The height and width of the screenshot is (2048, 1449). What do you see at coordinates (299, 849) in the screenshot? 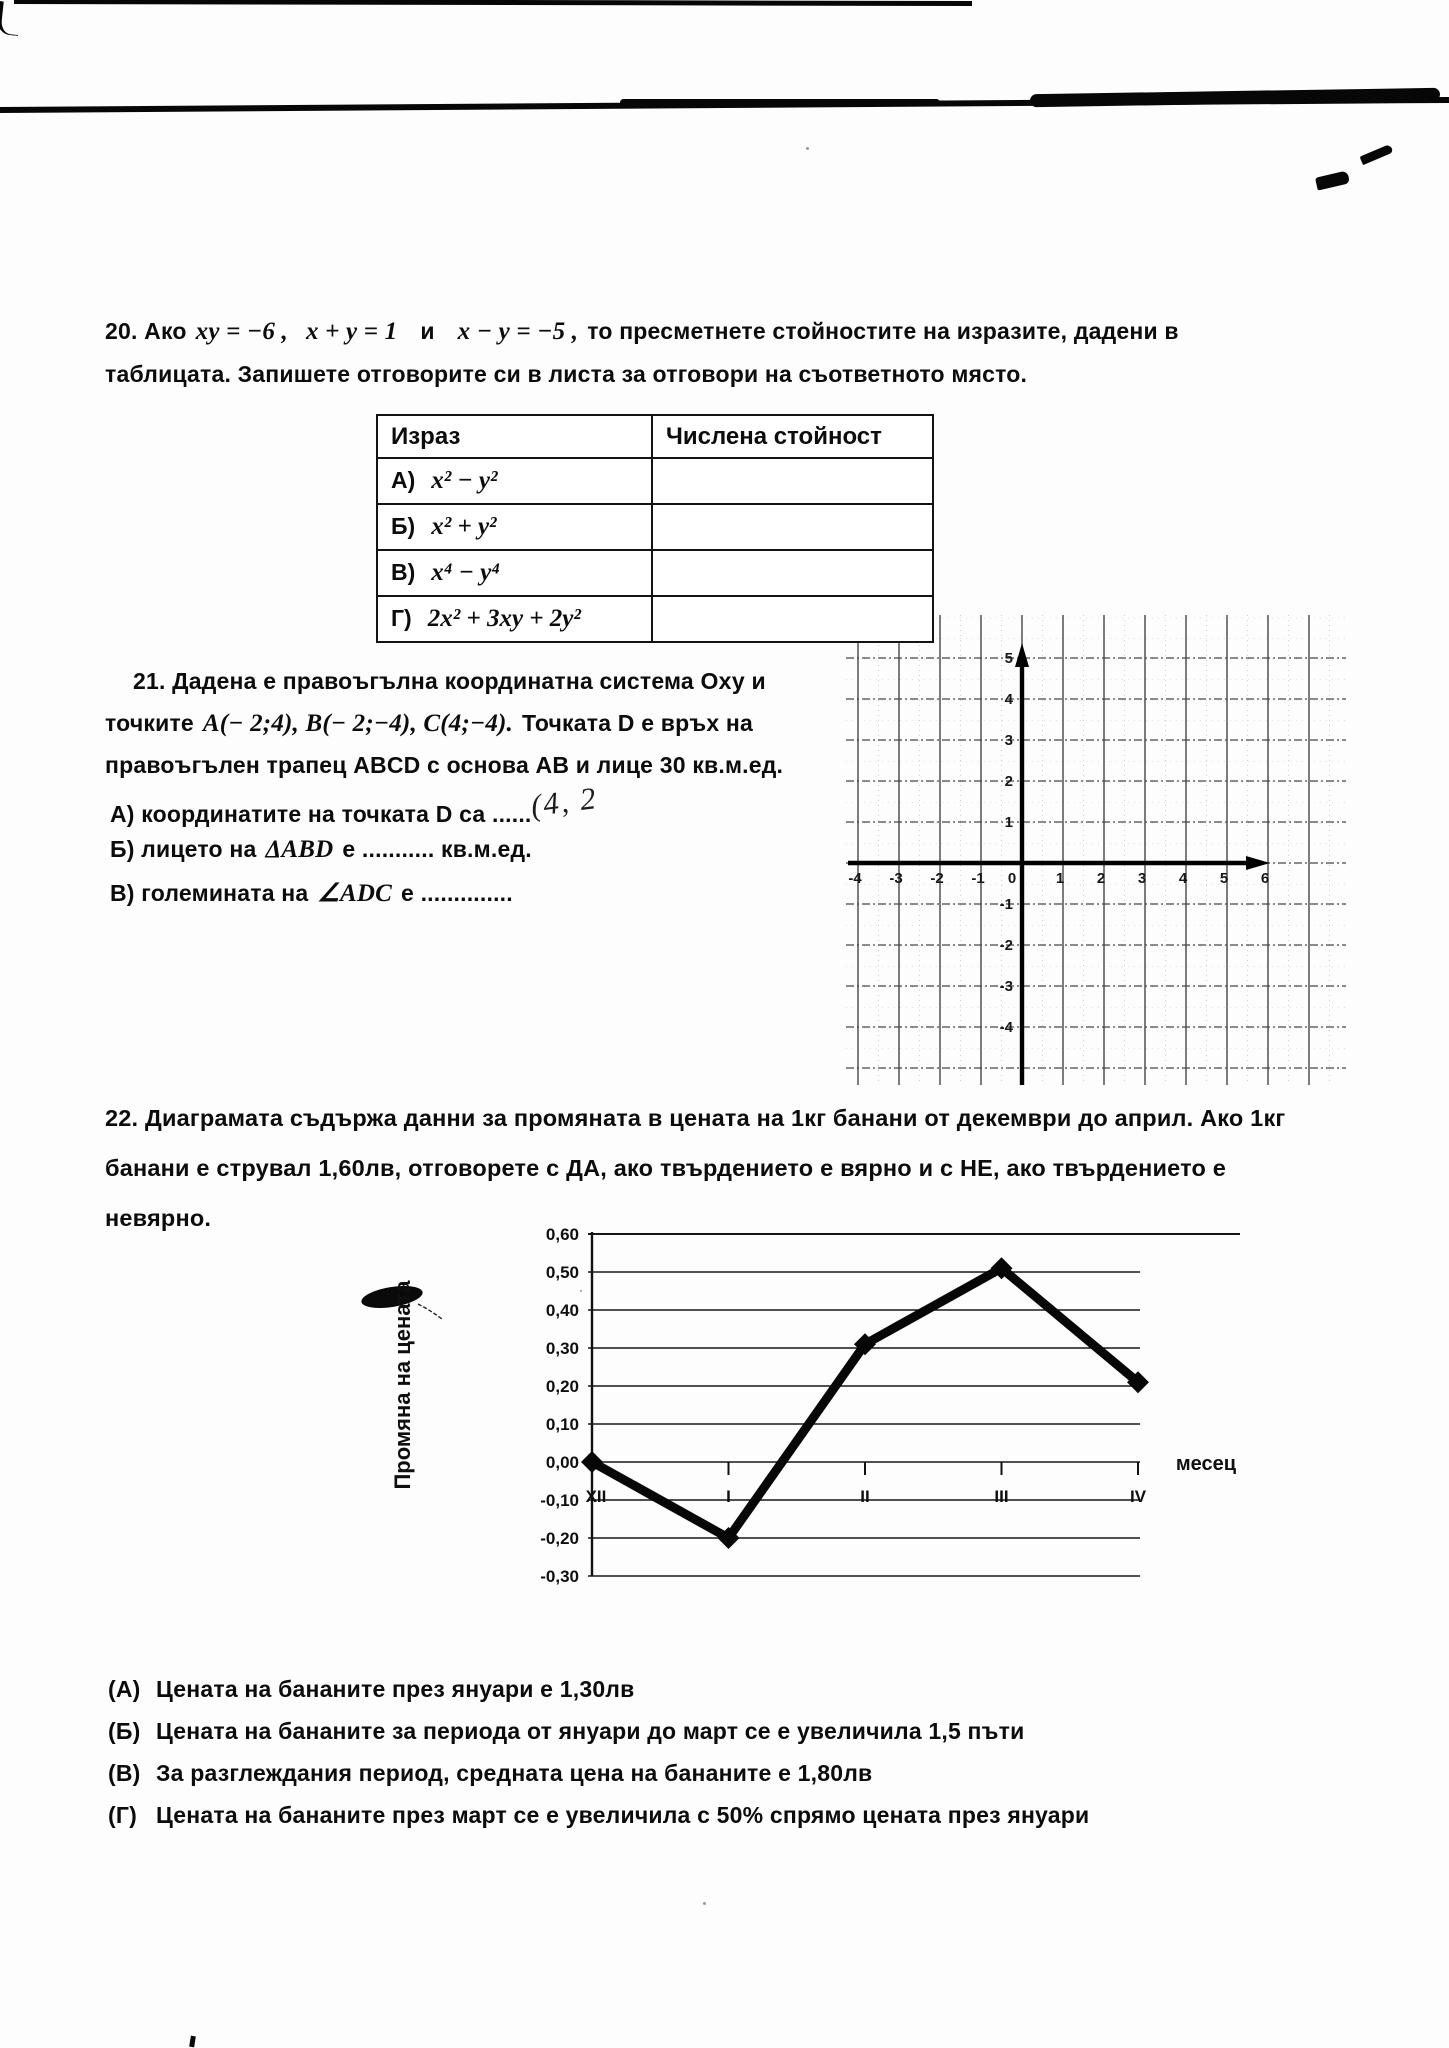
I see `triangle-abd-math: ΔABD` at bounding box center [299, 849].